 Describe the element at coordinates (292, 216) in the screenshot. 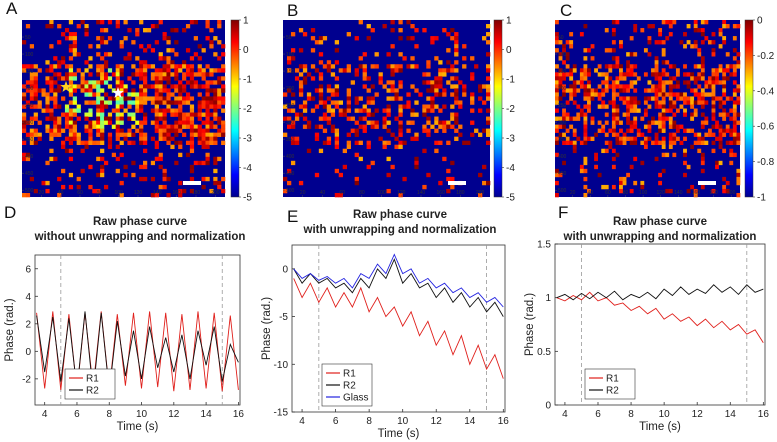

I see `panel-label: E` at that location.